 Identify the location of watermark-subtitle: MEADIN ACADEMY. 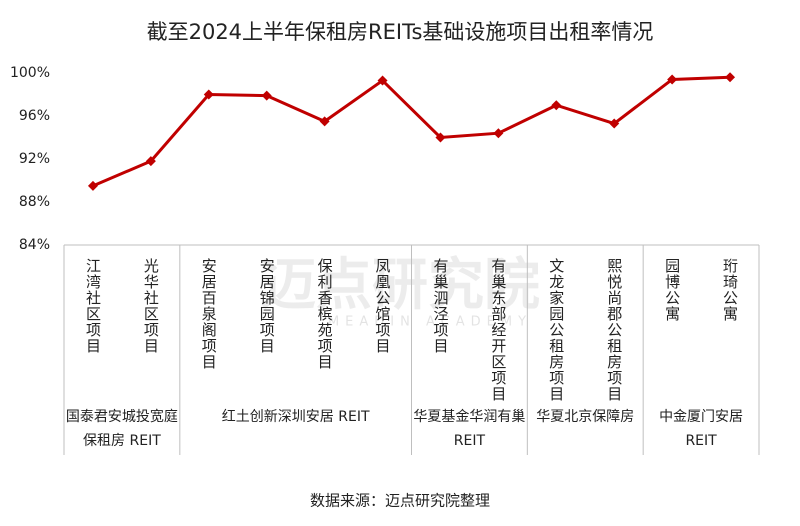
(430, 322).